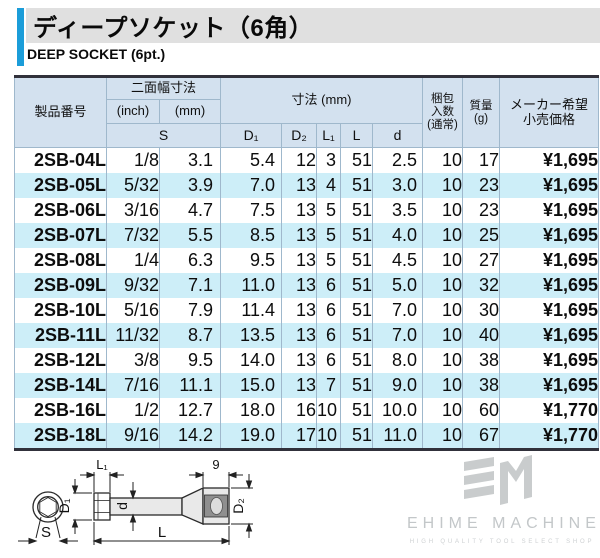 The width and height of the screenshot is (600, 558). I want to click on cell-d1: 13.5, so click(251, 335).